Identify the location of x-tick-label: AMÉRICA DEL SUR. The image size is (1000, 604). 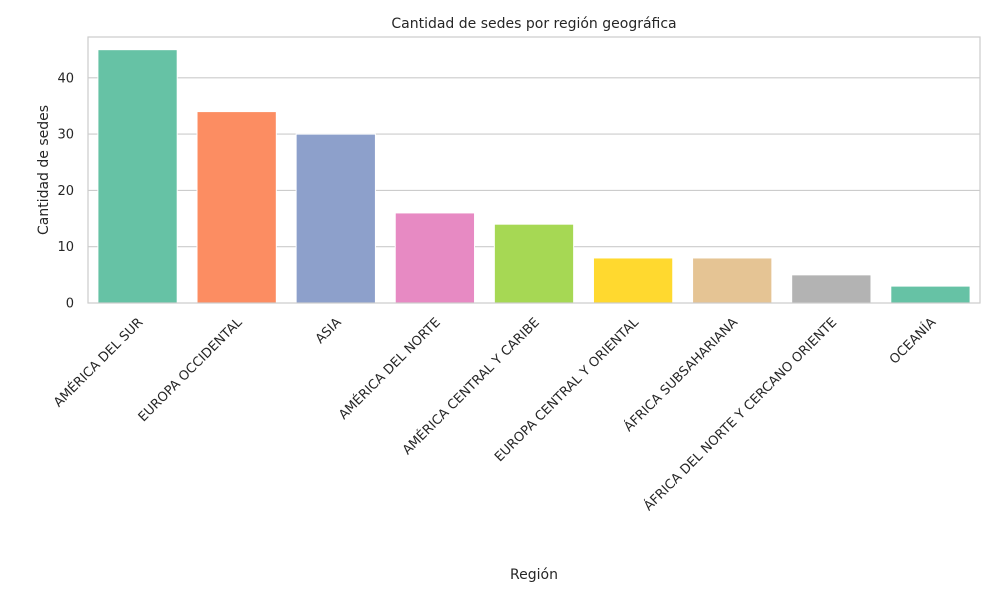
(98, 363).